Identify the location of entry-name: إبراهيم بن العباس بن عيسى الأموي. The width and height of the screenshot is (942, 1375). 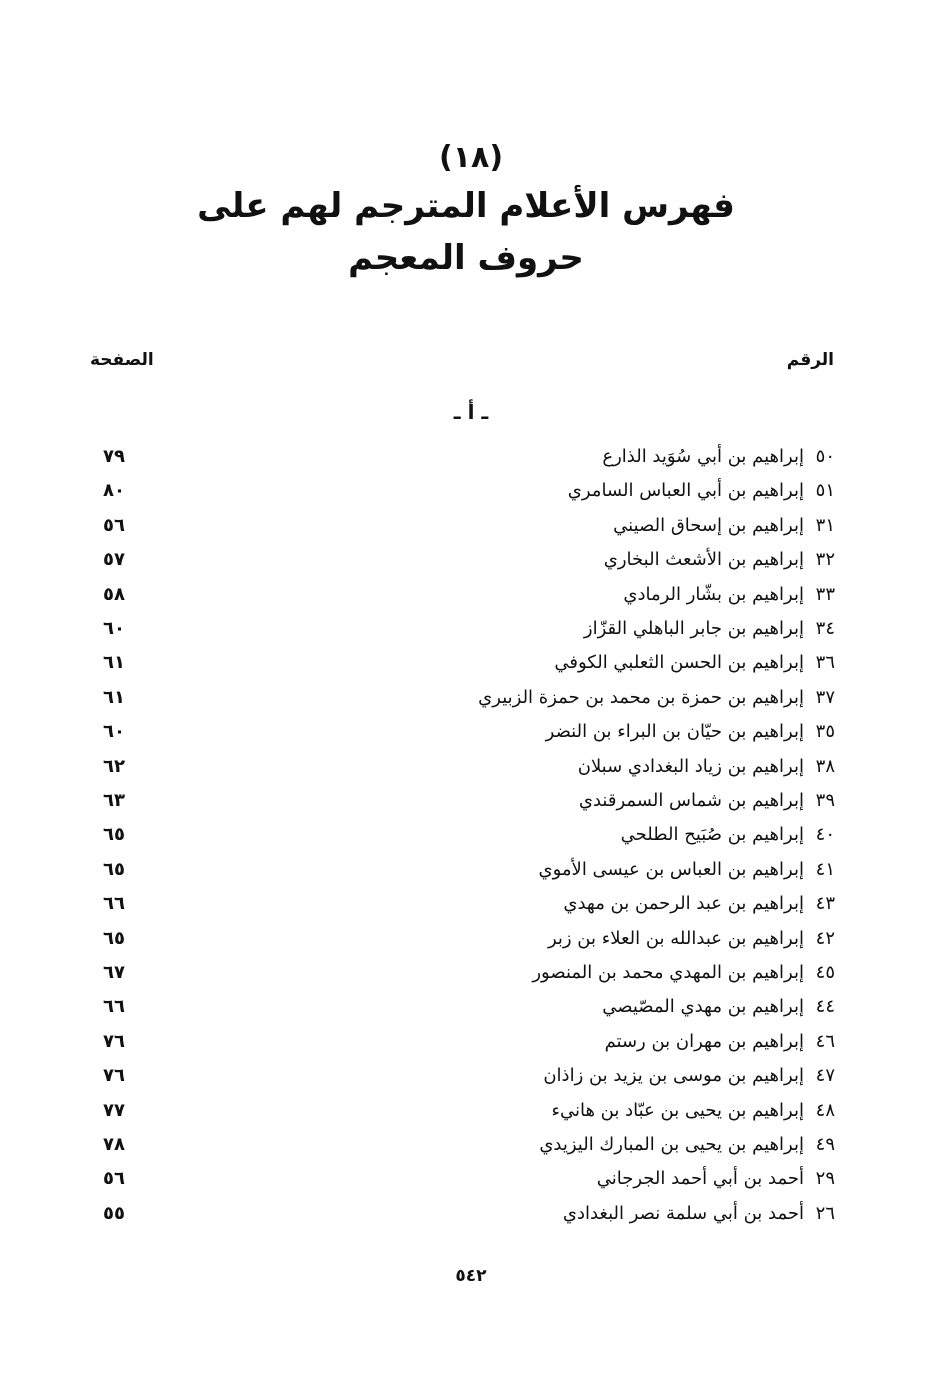
(671, 869).